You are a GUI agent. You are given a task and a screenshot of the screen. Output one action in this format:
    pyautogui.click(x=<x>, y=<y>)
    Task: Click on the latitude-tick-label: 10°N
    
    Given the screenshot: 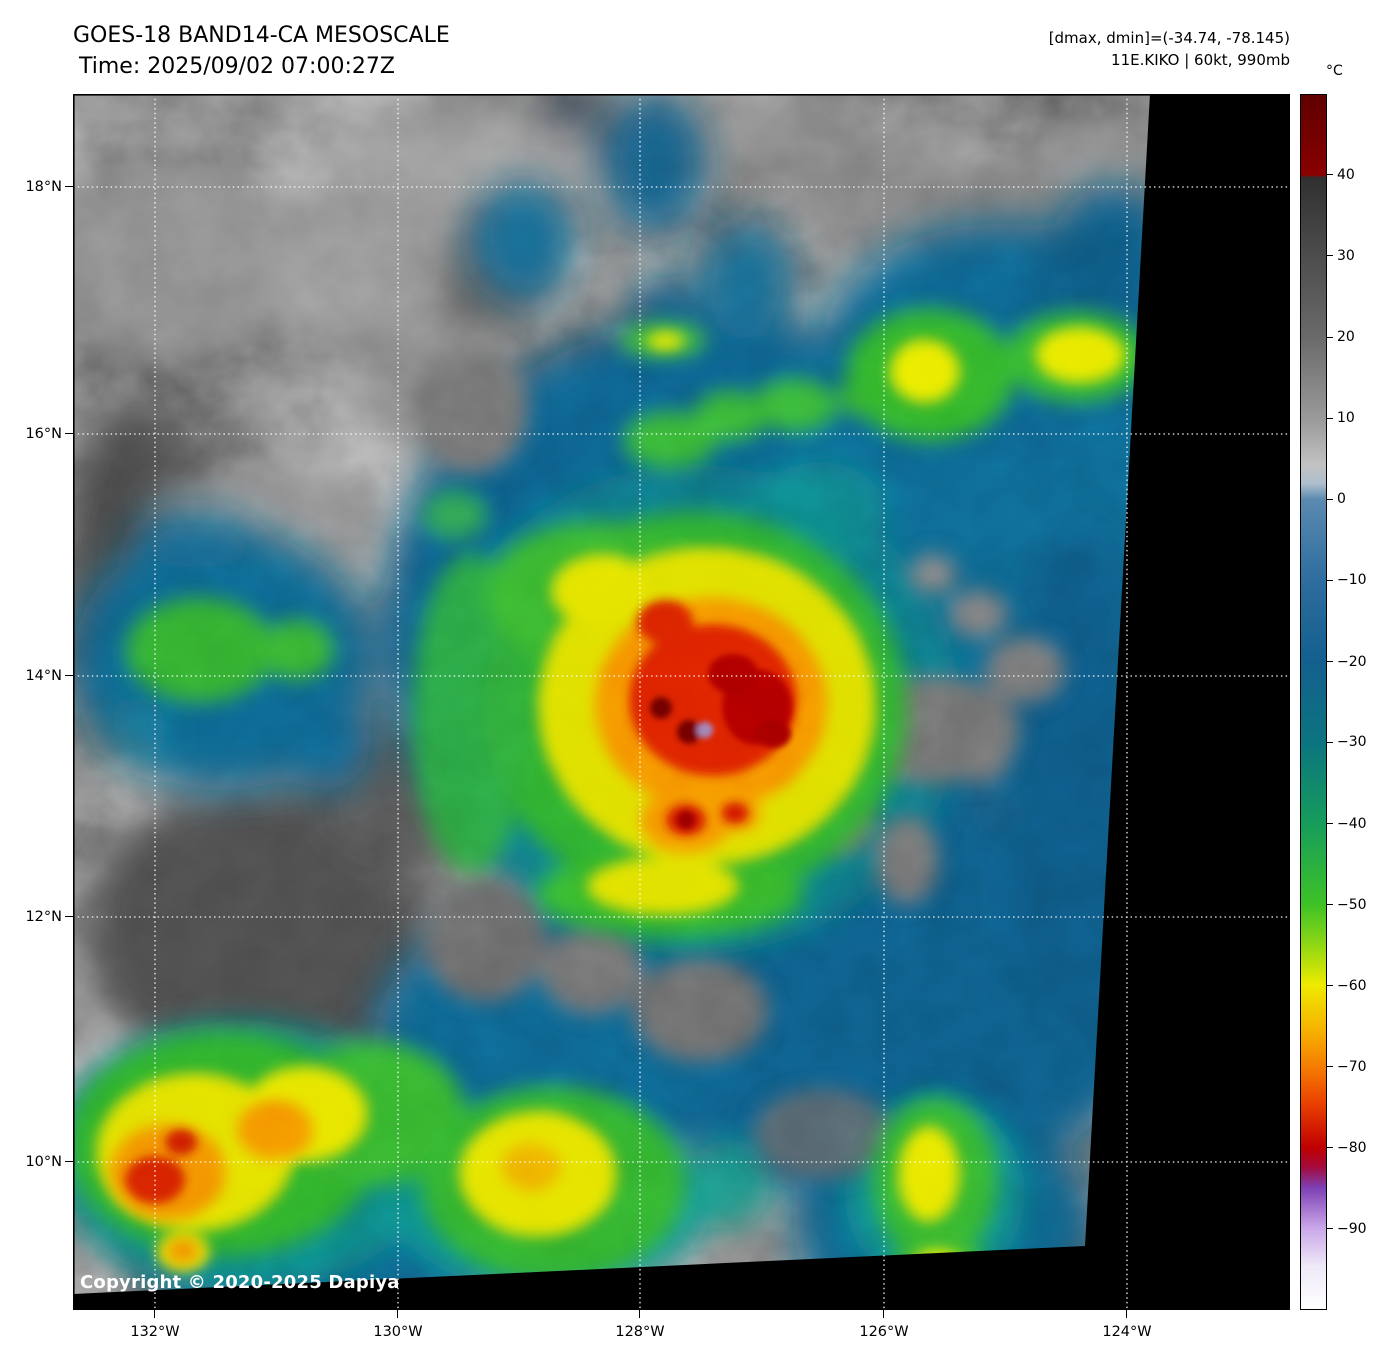 What is the action you would take?
    pyautogui.click(x=43, y=1162)
    